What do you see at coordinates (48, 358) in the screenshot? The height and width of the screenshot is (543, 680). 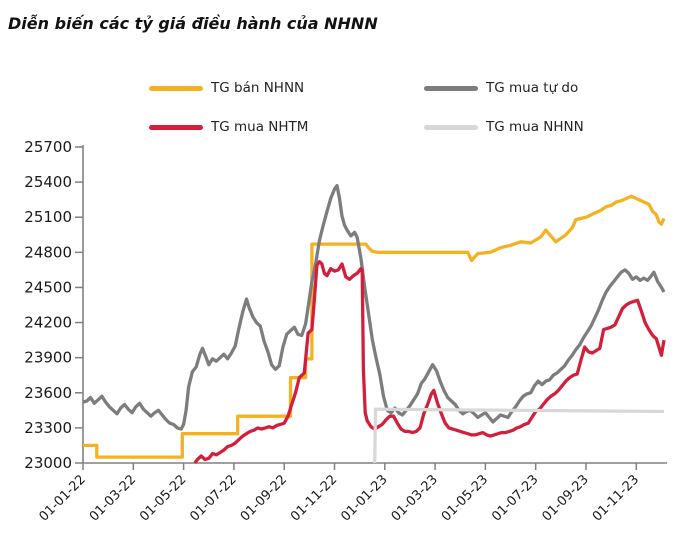 I see `y-tick-label: 23900` at bounding box center [48, 358].